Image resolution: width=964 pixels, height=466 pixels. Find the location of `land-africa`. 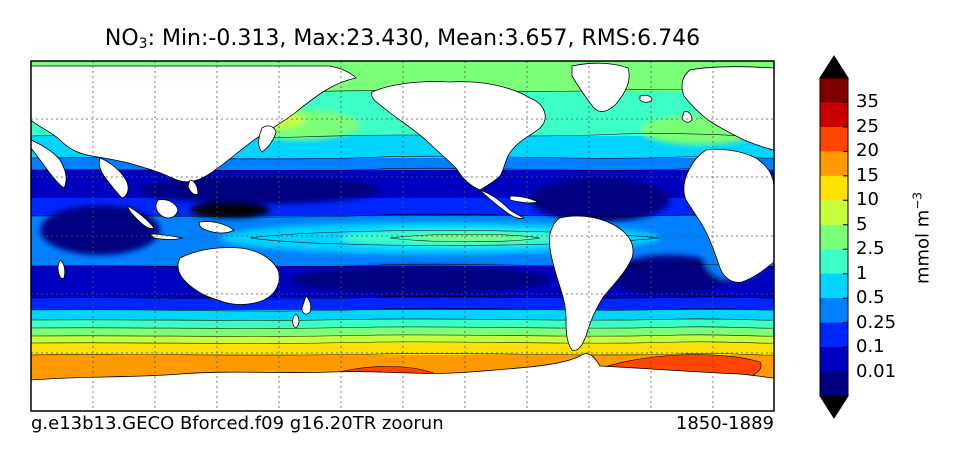

land-africa is located at coordinates (729, 215).